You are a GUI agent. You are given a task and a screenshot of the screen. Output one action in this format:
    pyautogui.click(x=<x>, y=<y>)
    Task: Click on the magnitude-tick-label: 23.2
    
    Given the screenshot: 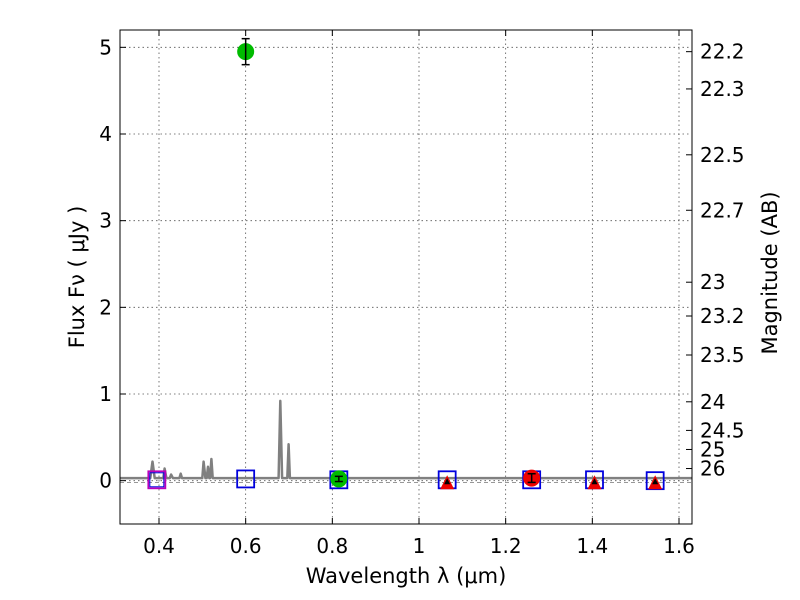 What is the action you would take?
    pyautogui.click(x=722, y=316)
    